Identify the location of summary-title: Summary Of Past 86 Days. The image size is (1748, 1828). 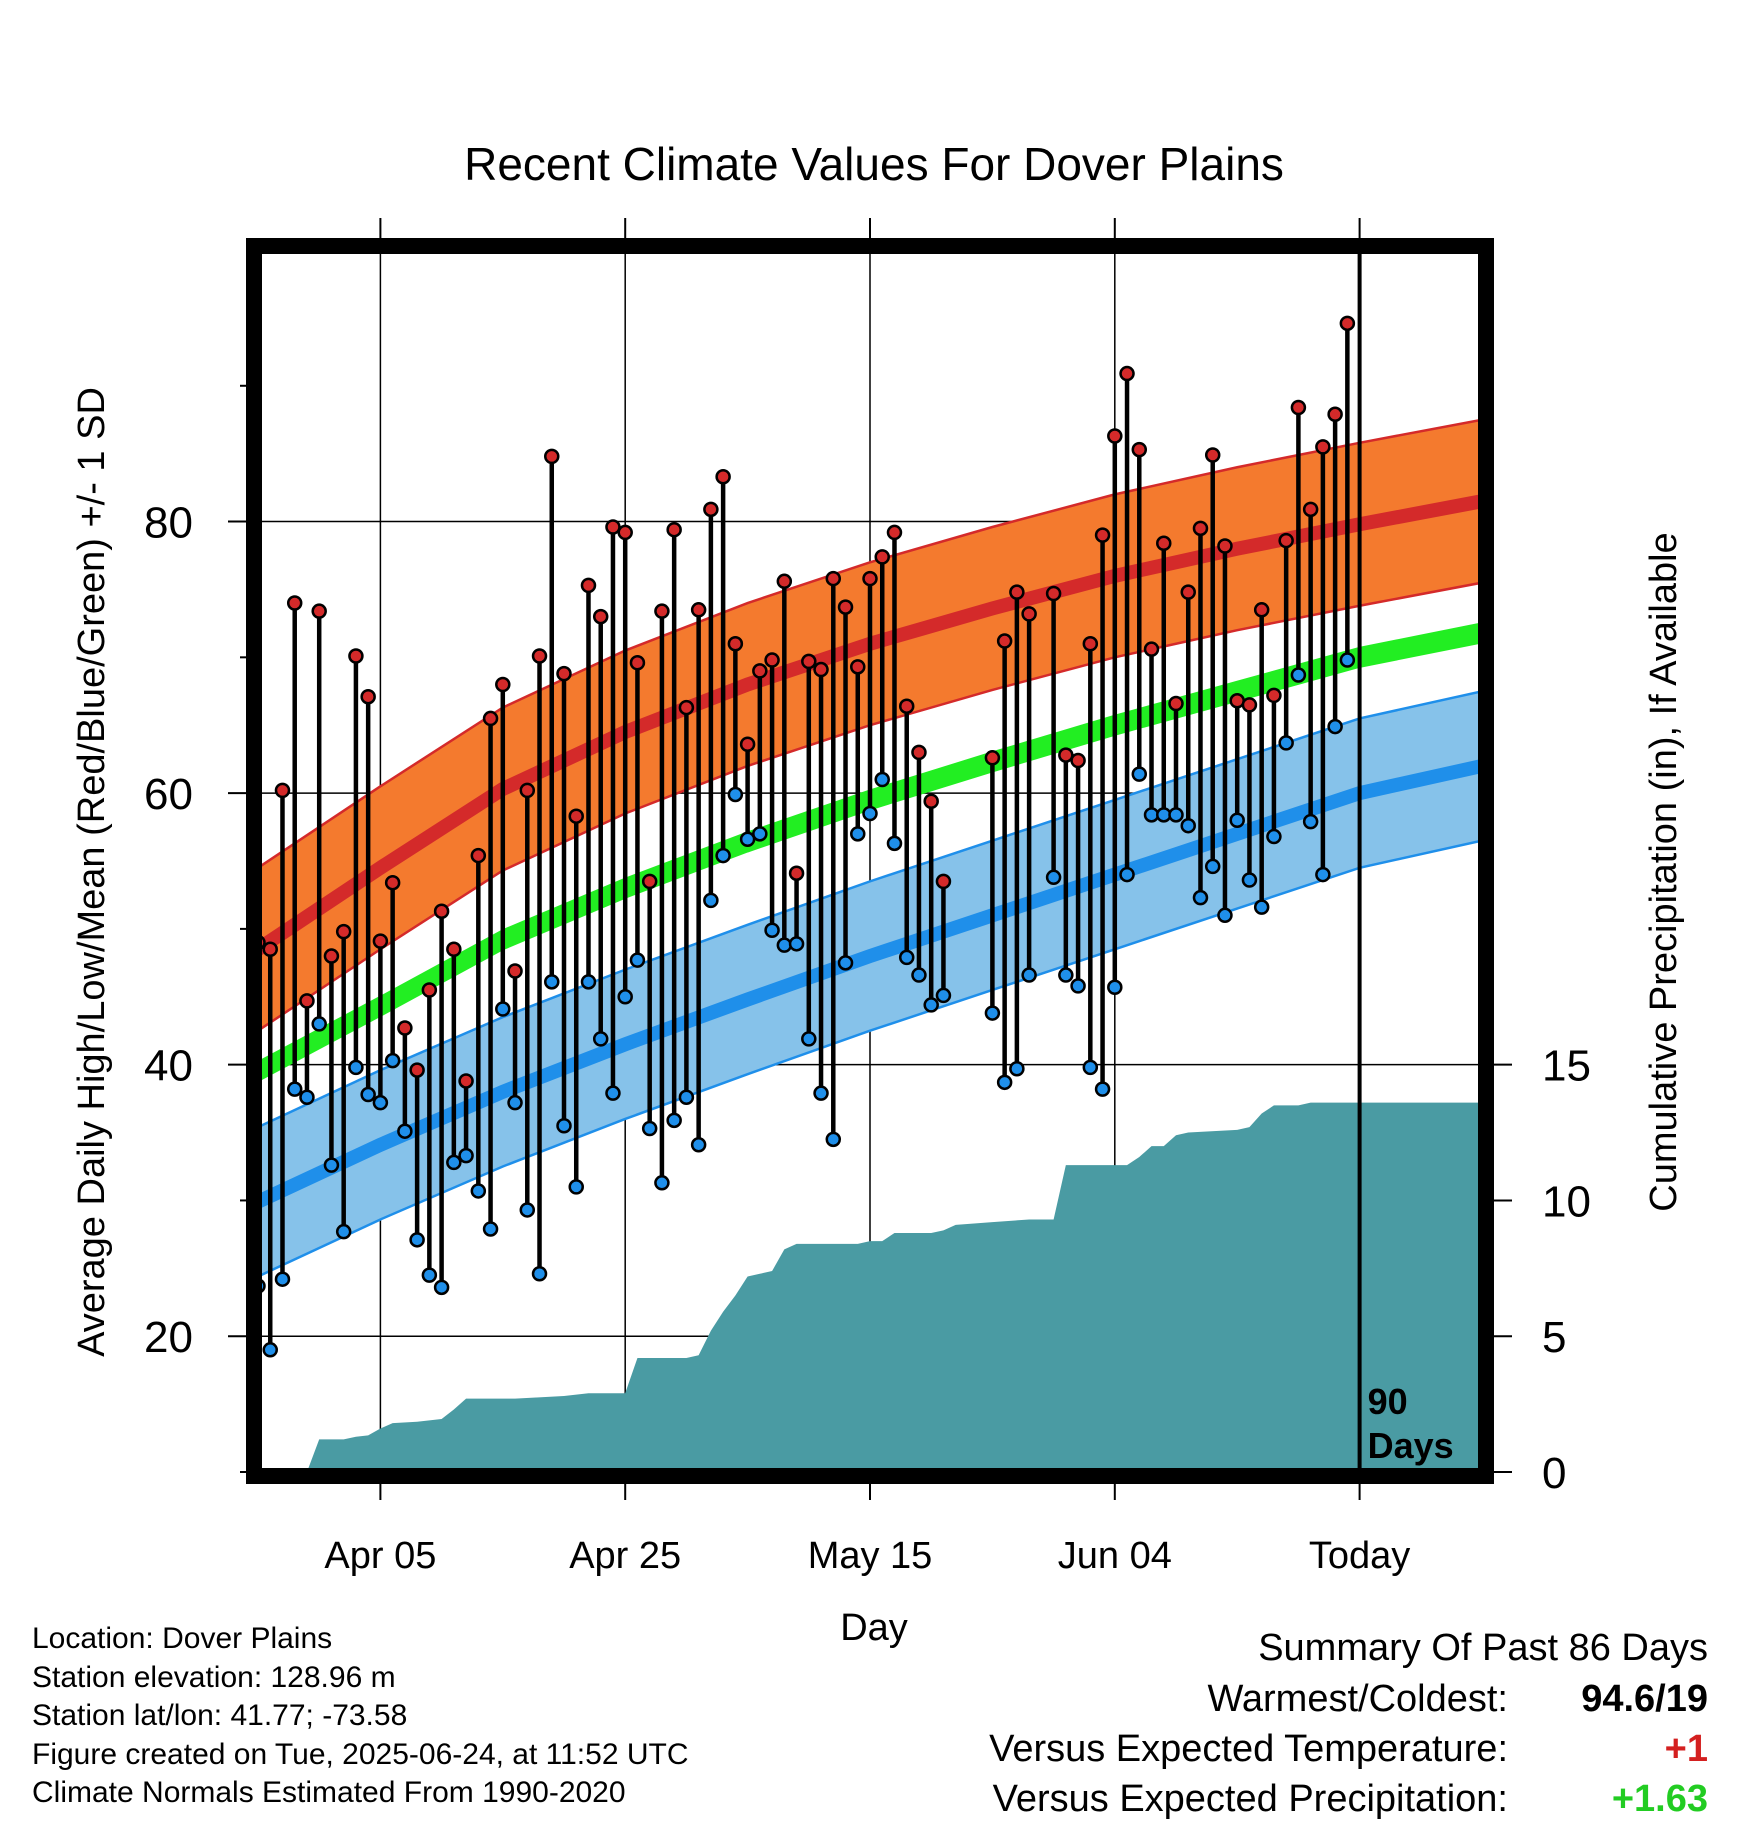
(1483, 1648).